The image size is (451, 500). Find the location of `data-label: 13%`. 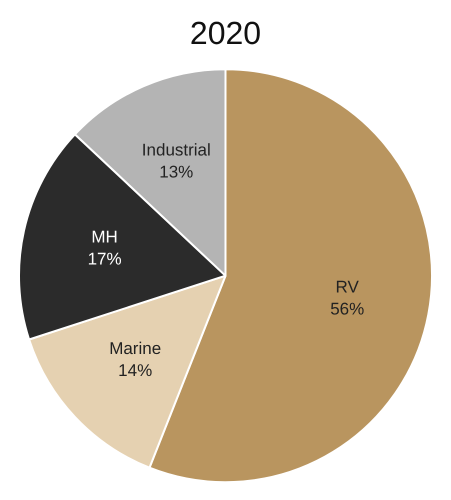

data-label: 13% is located at coordinates (176, 172).